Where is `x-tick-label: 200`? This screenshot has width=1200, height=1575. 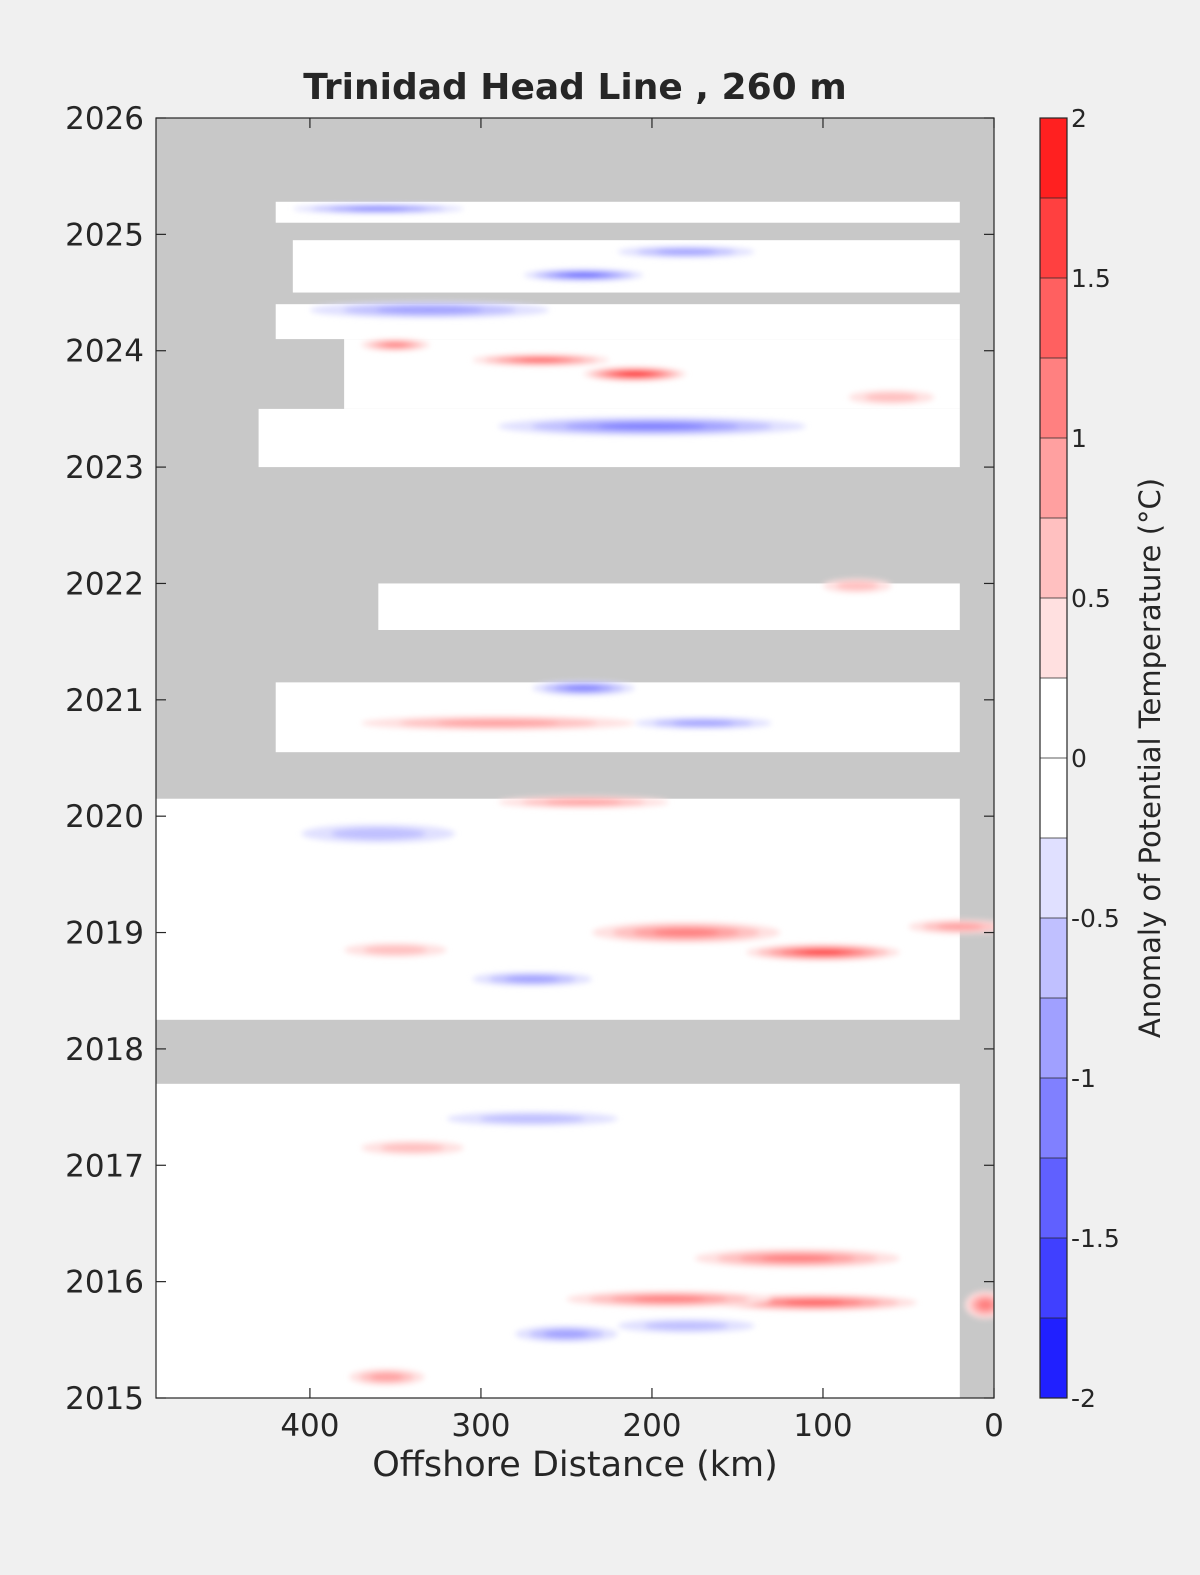
x-tick-label: 200 is located at coordinates (651, 1426).